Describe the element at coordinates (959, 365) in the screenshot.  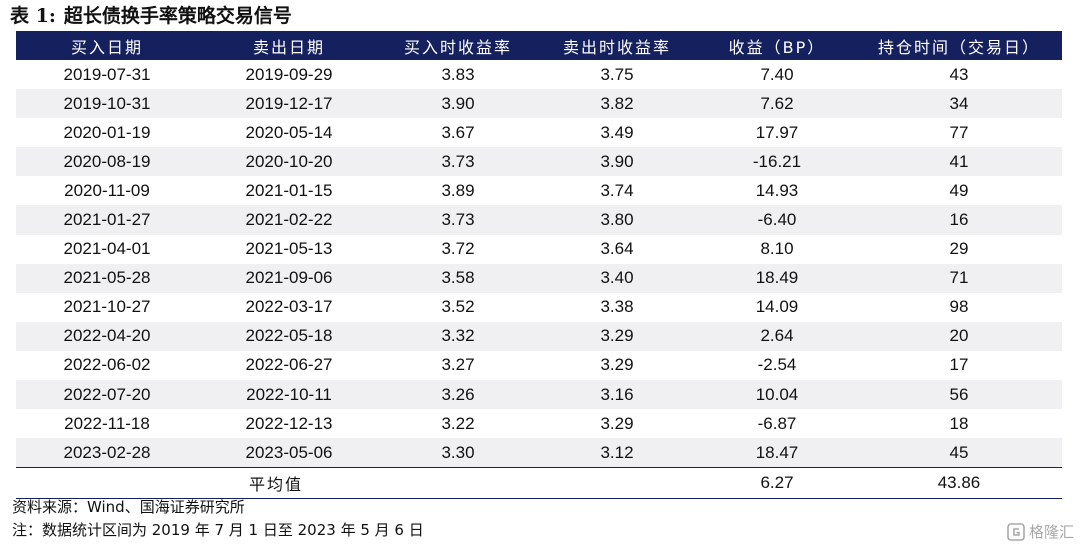
I see `holding-days-cell: 17` at that location.